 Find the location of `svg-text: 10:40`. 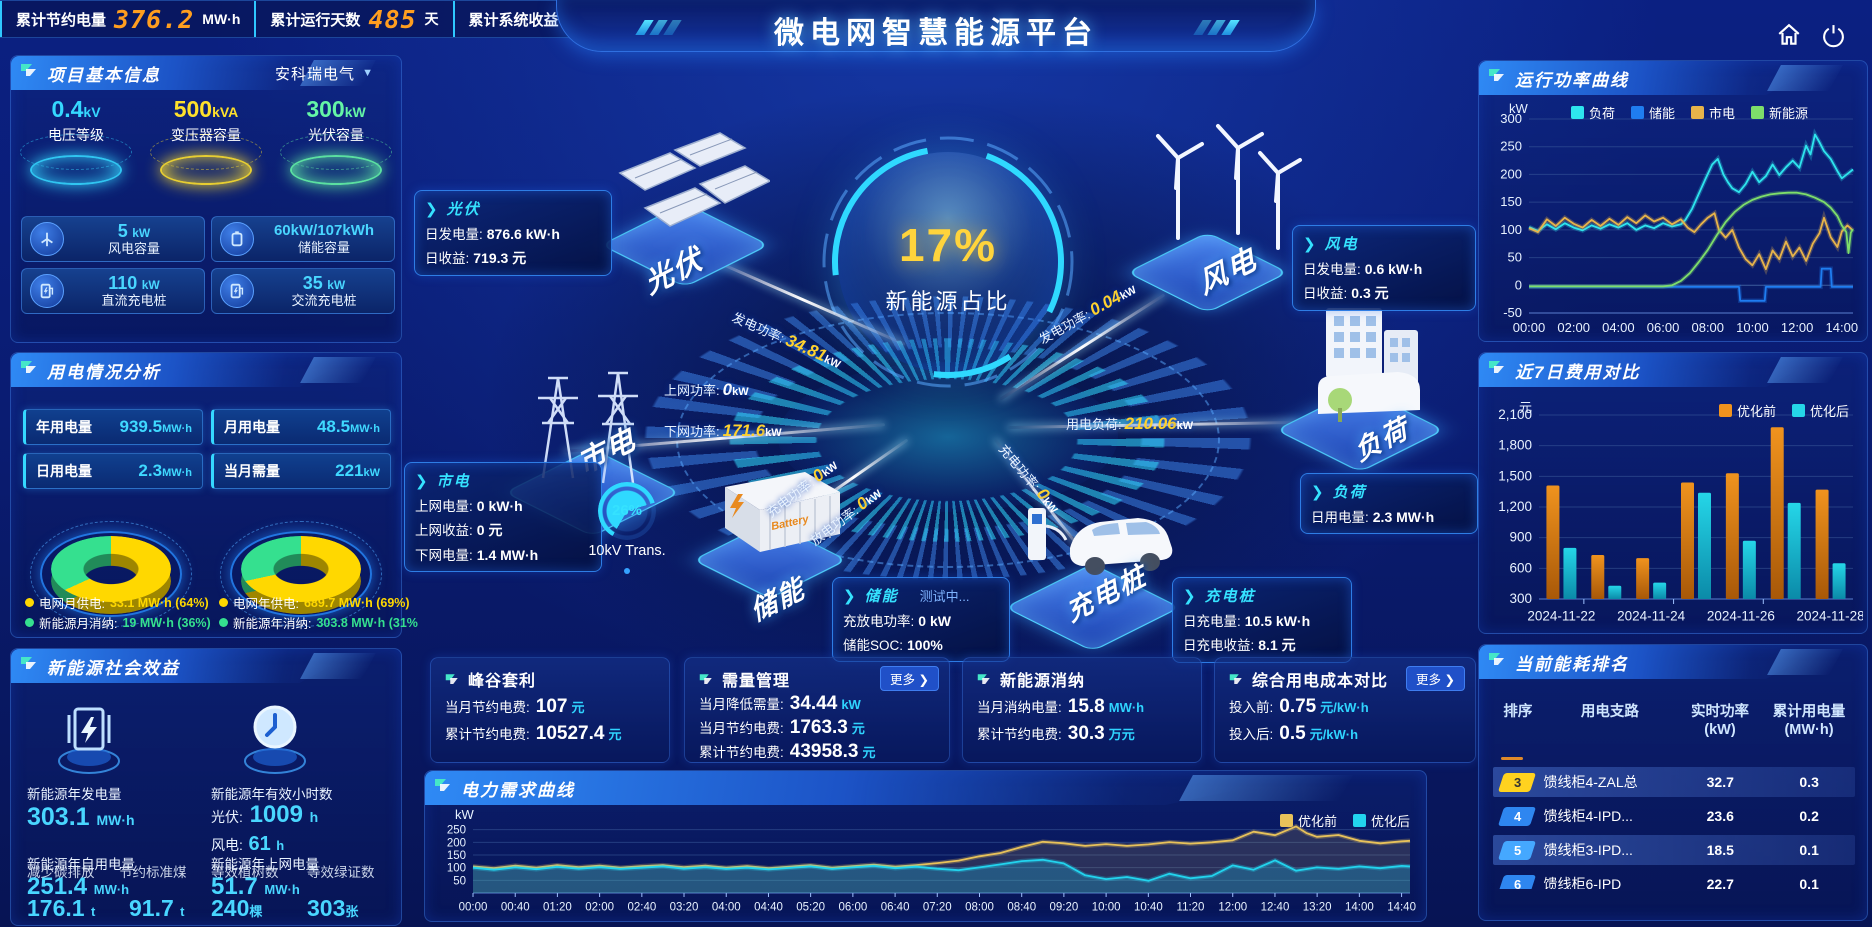

svg-text: 10:40 is located at coordinates (1148, 908).